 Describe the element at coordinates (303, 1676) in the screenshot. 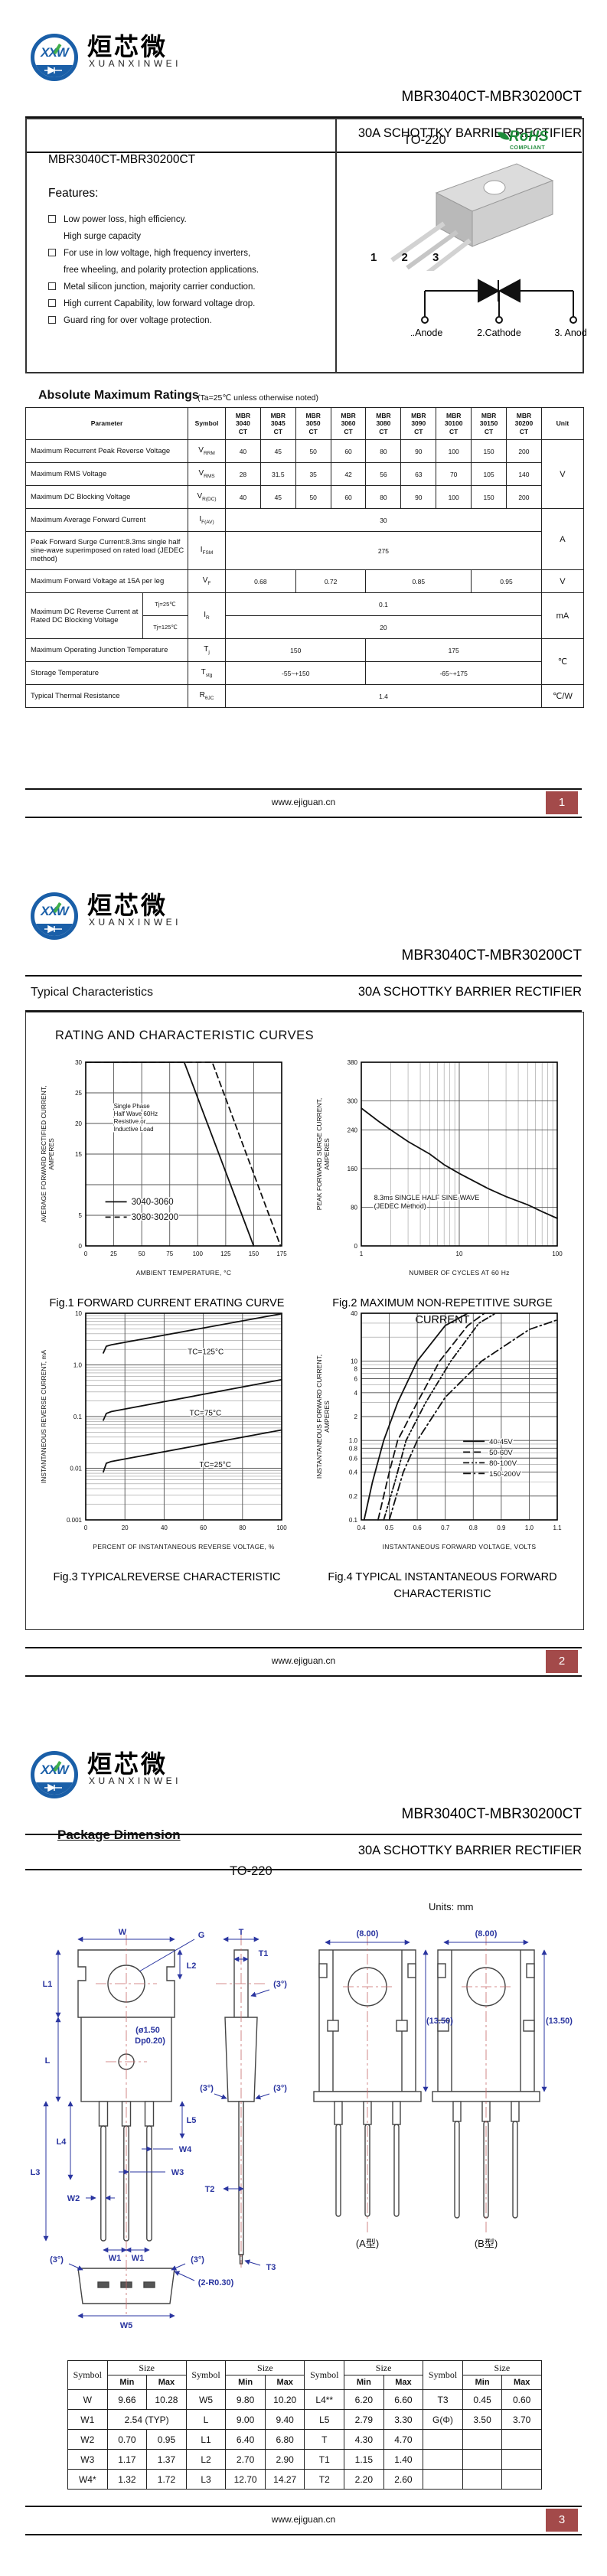

I see `footer-rule` at that location.